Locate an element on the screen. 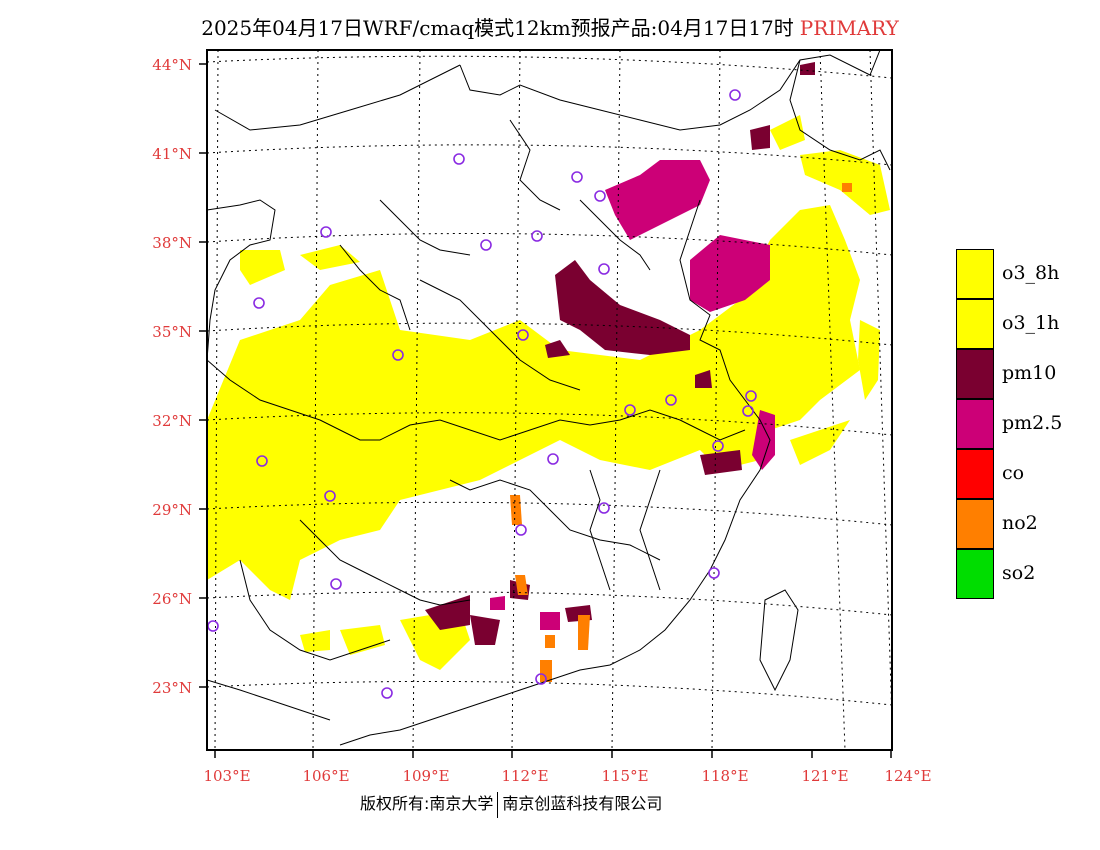 This screenshot has height=850, width=1100. lat-label: 38°N is located at coordinates (172, 243).